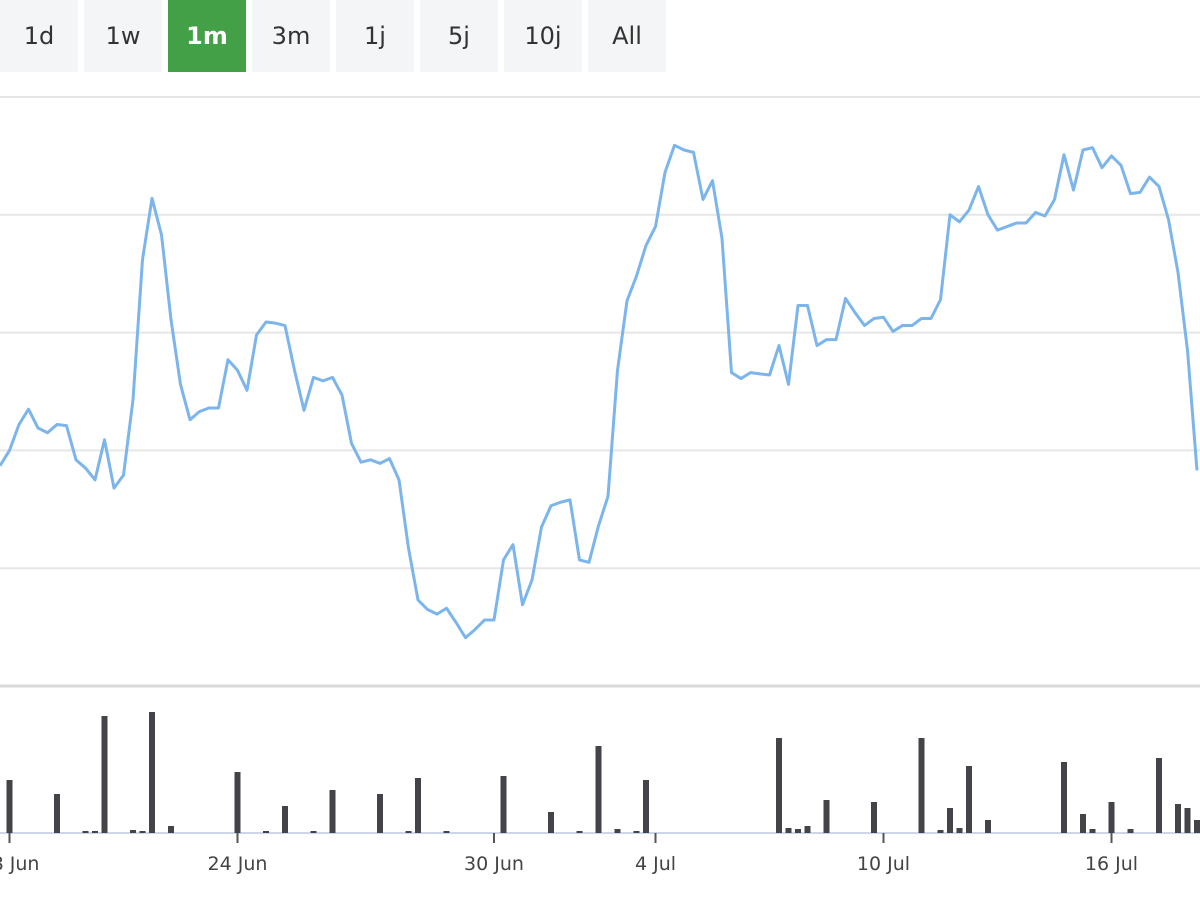 The height and width of the screenshot is (900, 1200). Describe the element at coordinates (19, 864) in the screenshot. I see `x-tick-label: 18 Jun` at that location.